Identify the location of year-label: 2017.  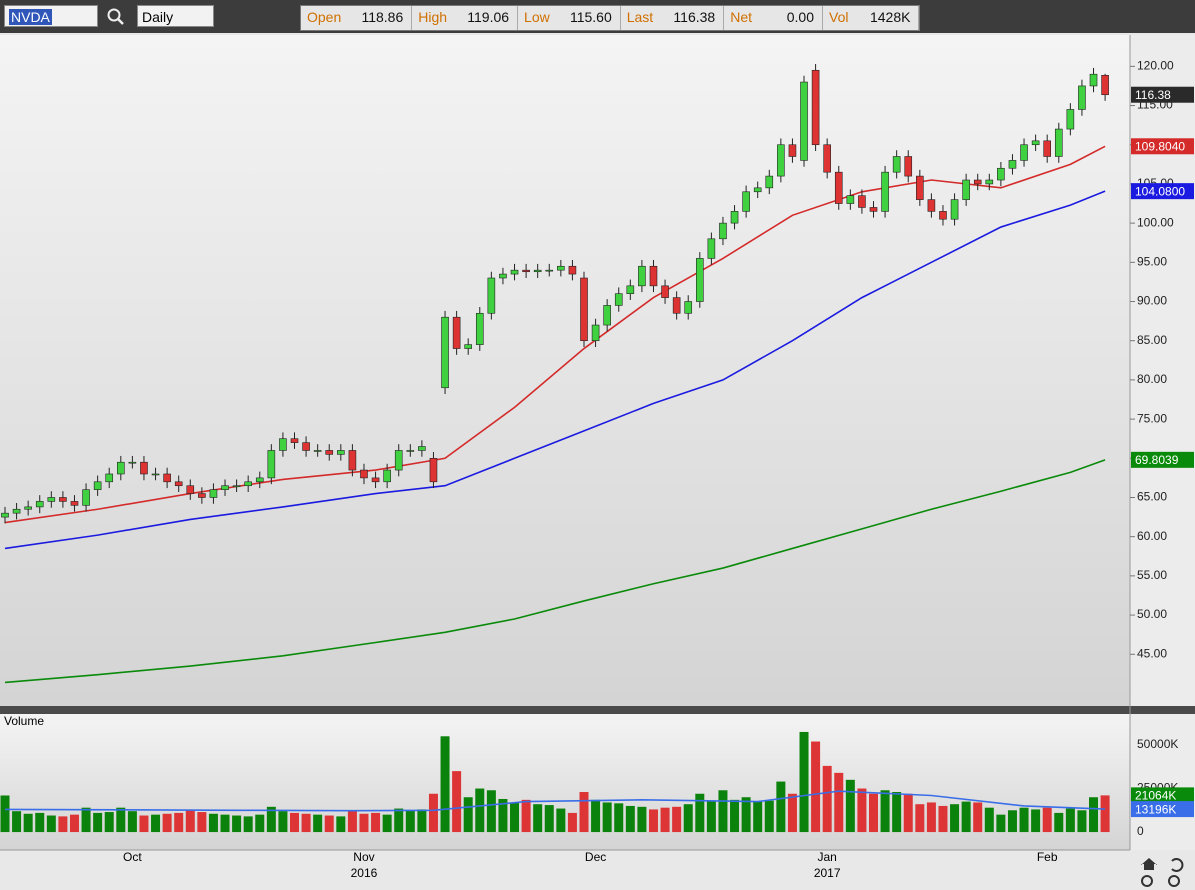
(827, 873).